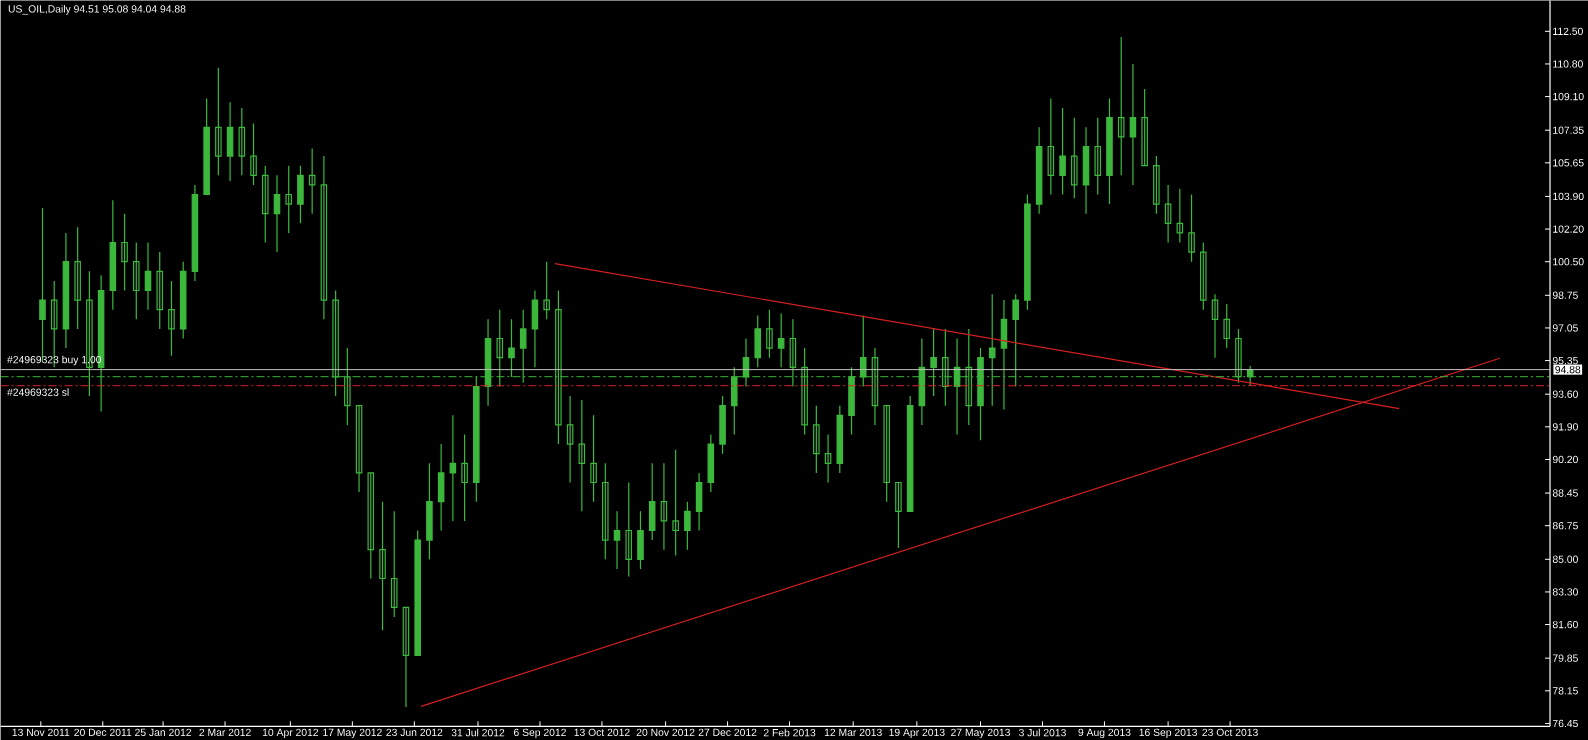 The height and width of the screenshot is (740, 1588). I want to click on y-tick-label: 98.75, so click(1565, 295).